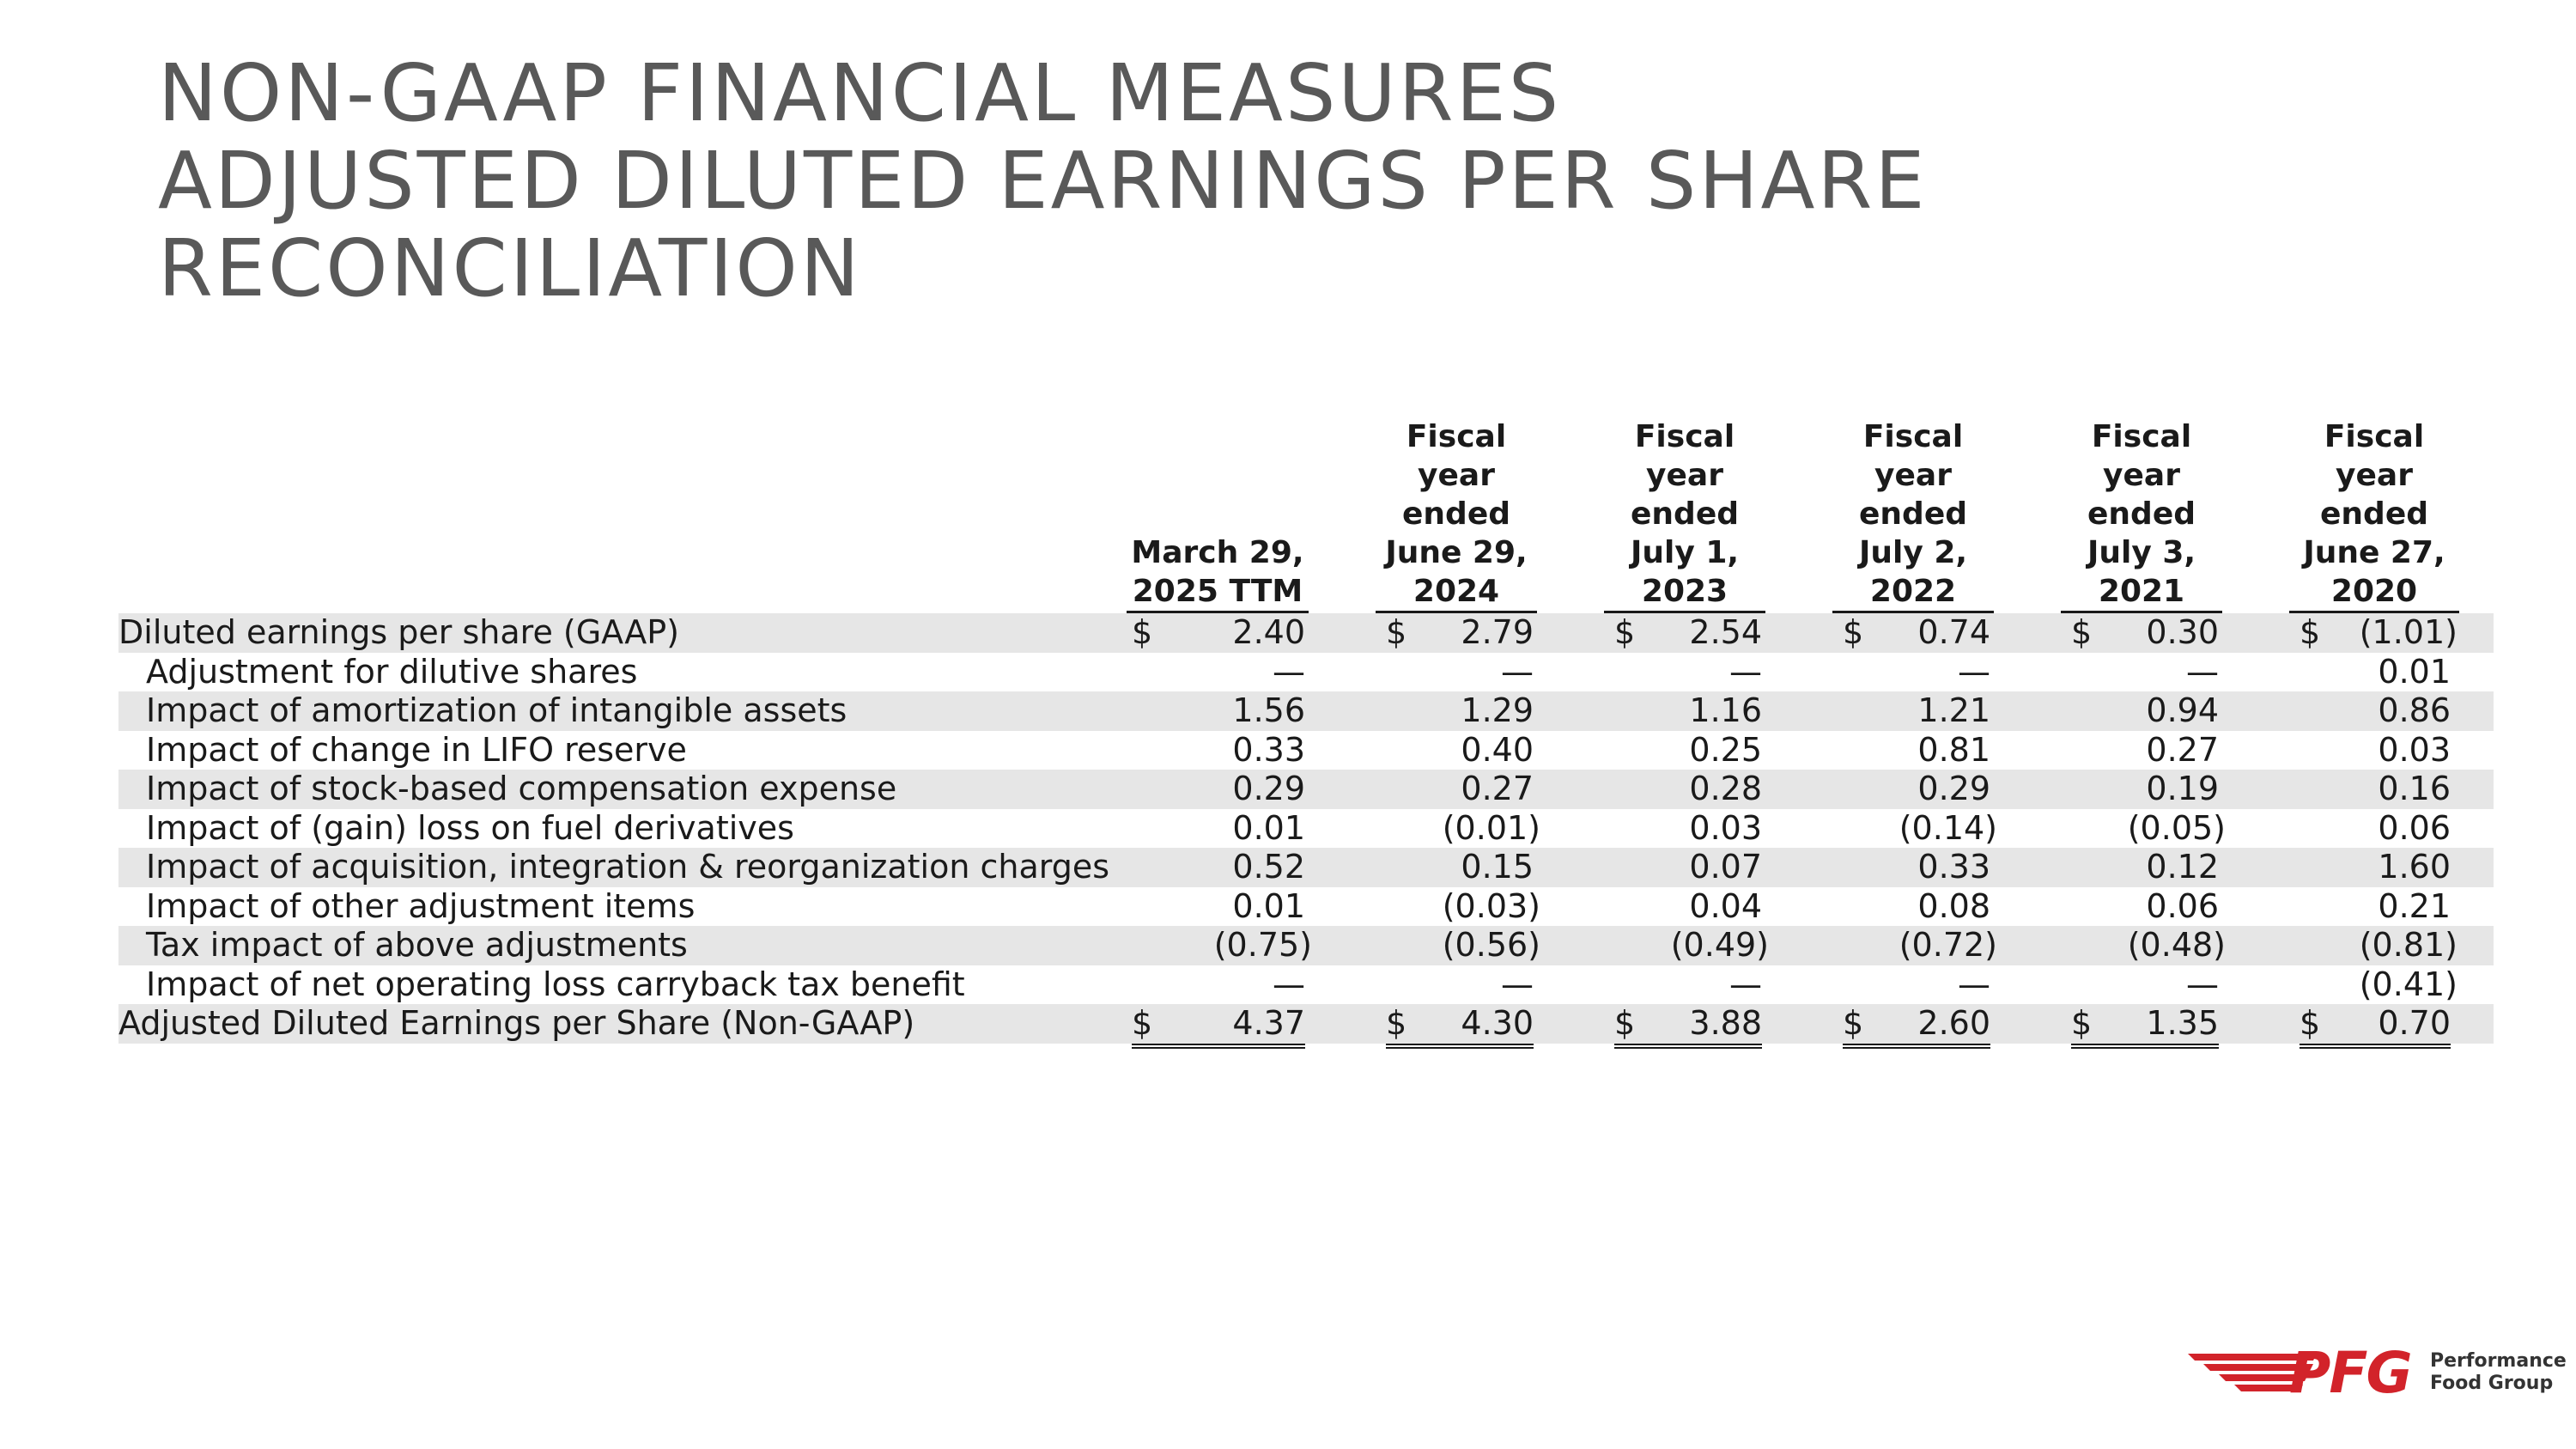 Image resolution: width=2576 pixels, height=1449 pixels. Describe the element at coordinates (1948, 945) in the screenshot. I see `cell-value: (0.72)` at that location.